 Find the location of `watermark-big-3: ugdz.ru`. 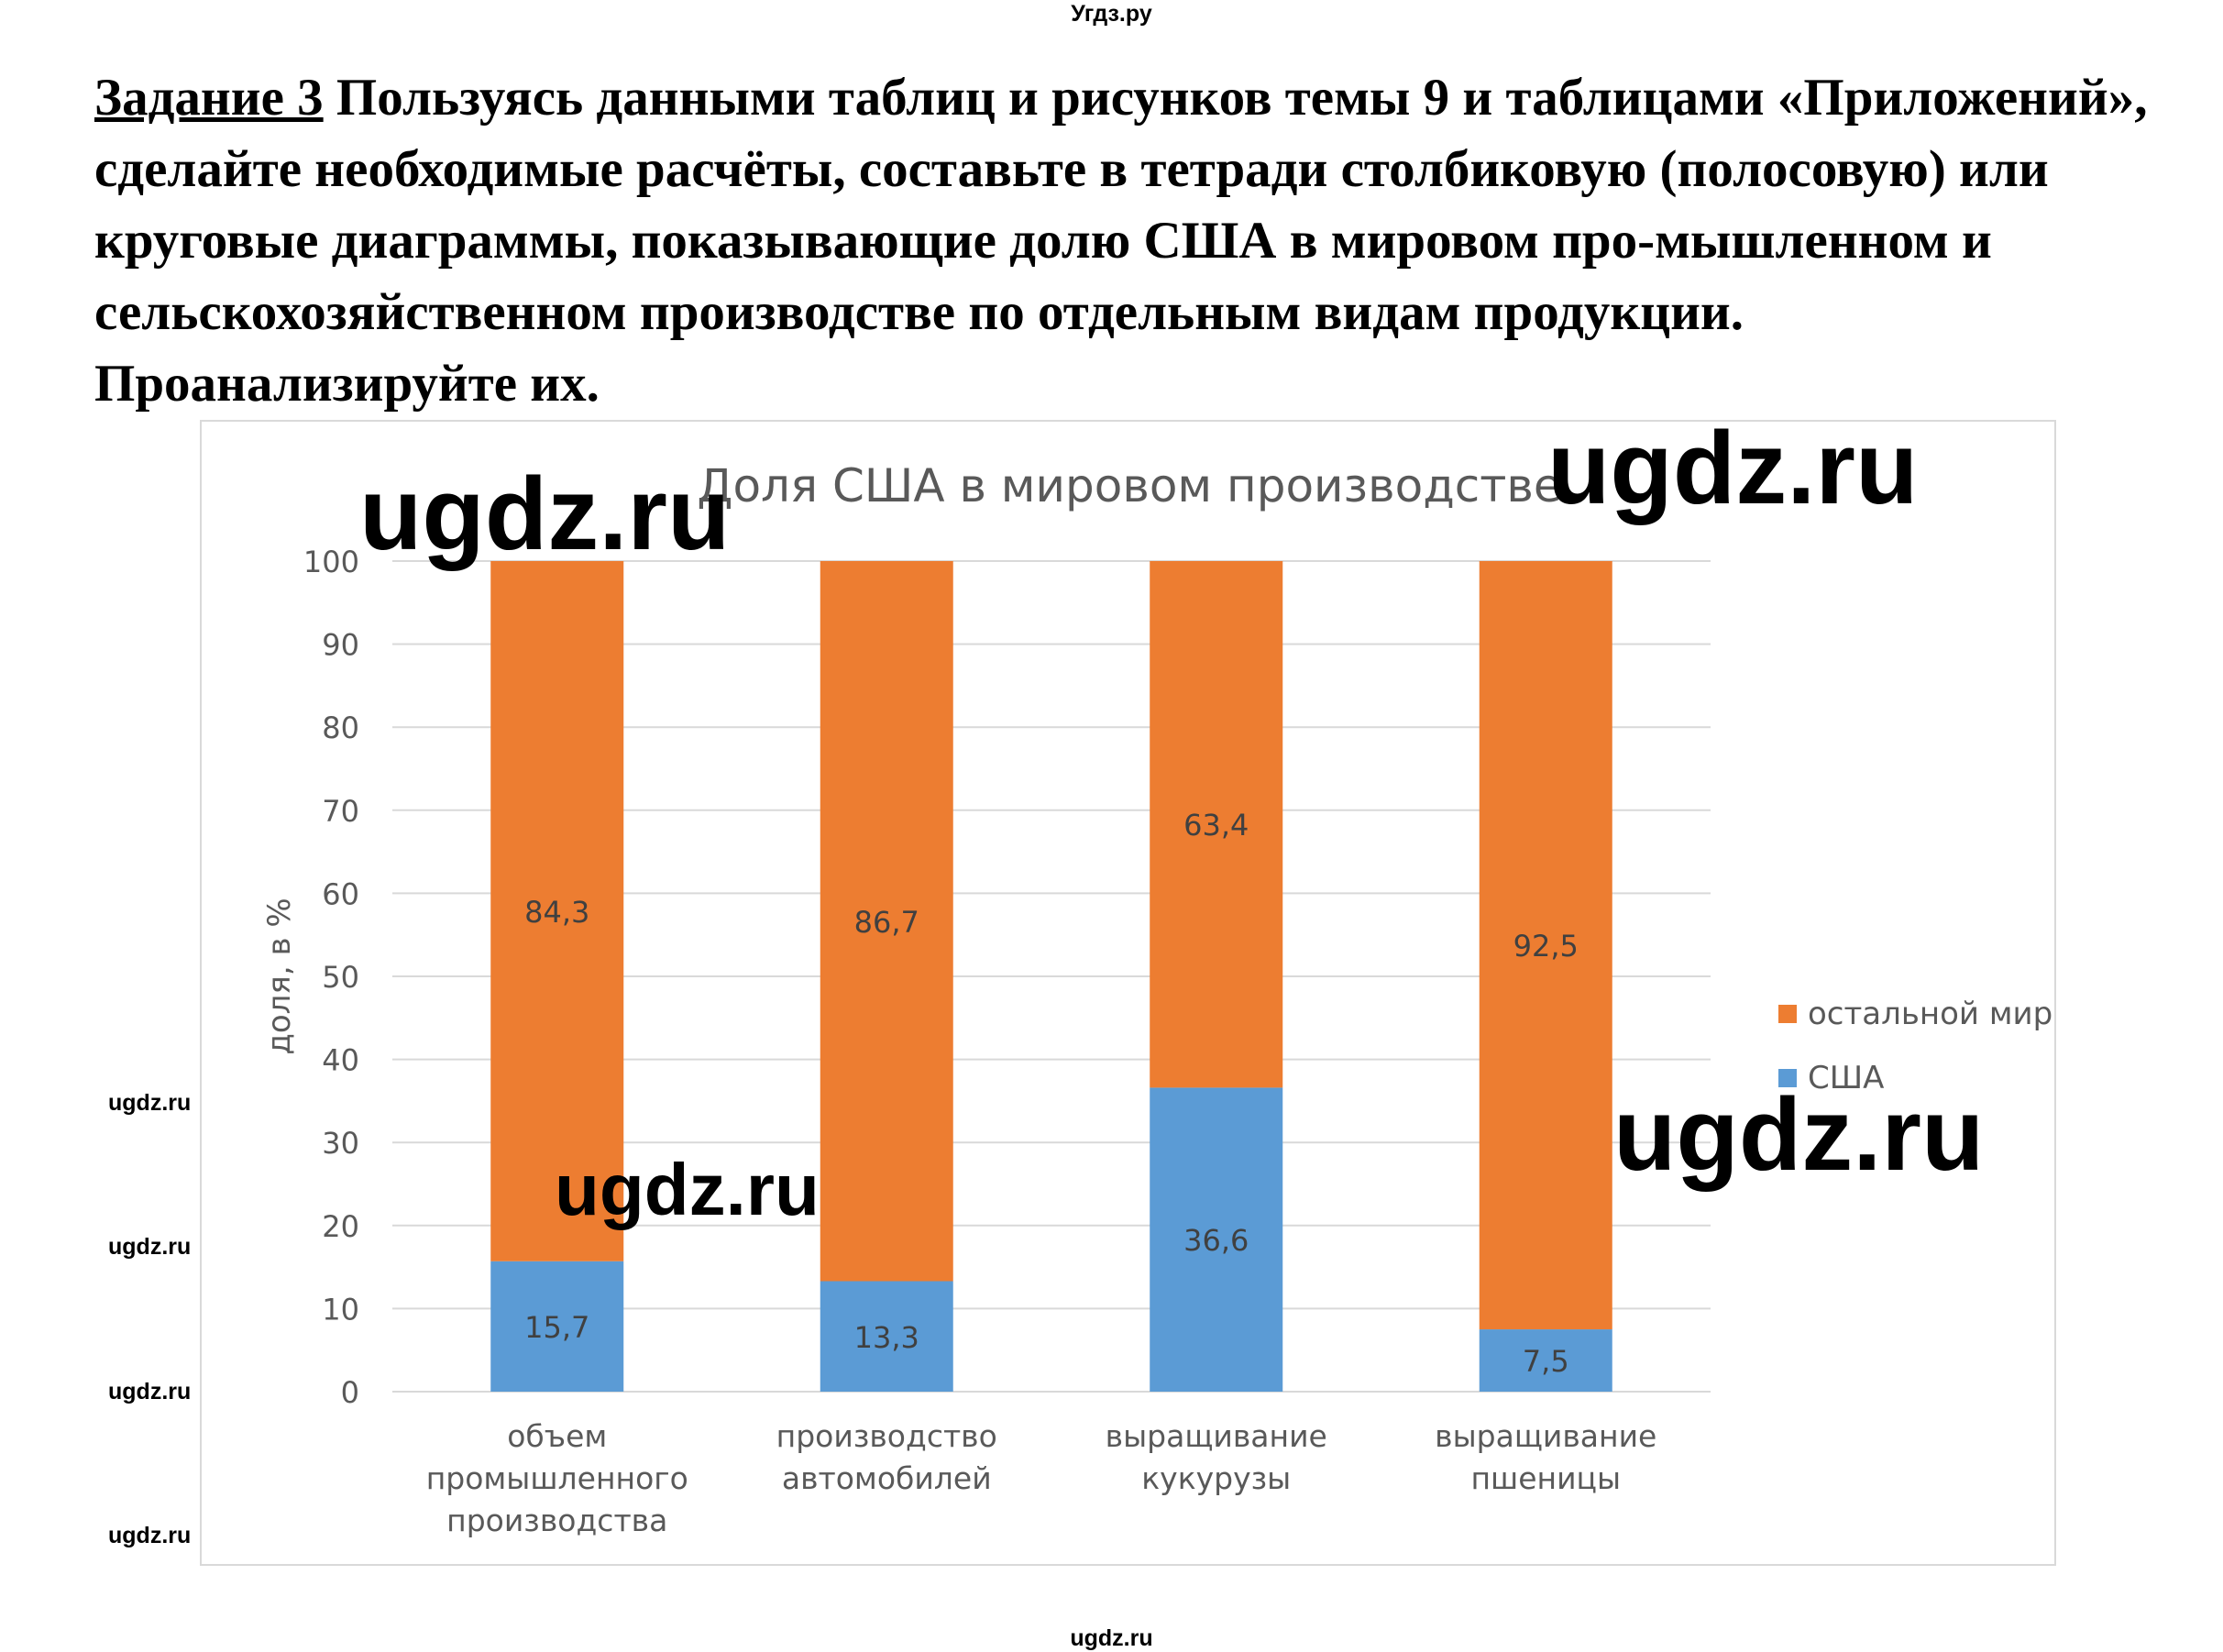

watermark-big-3: ugdz.ru is located at coordinates (1799, 1134).